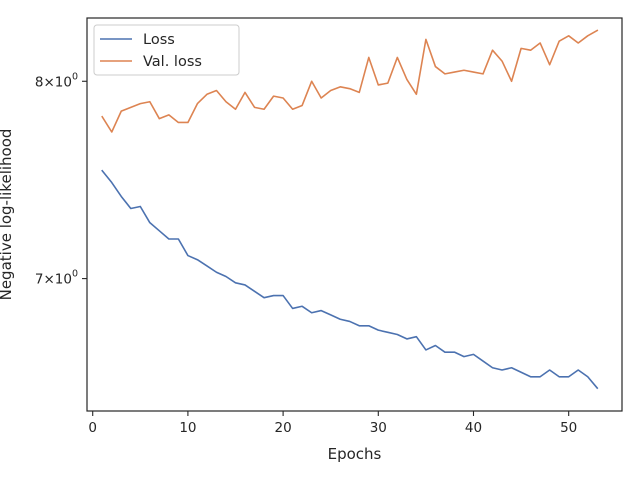 The image size is (640, 480). I want to click on x-tick-label: 50, so click(568, 428).